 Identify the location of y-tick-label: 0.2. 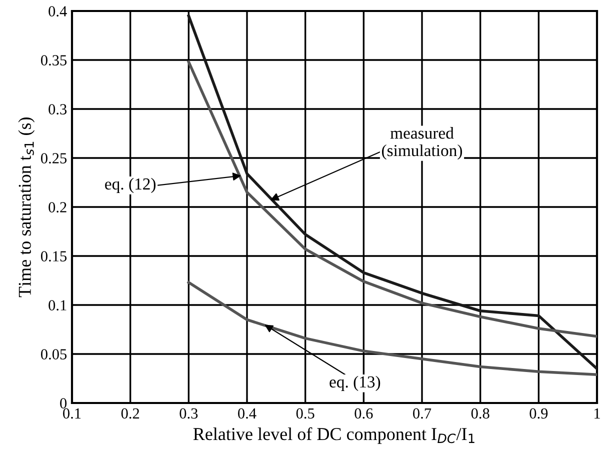
(57, 207).